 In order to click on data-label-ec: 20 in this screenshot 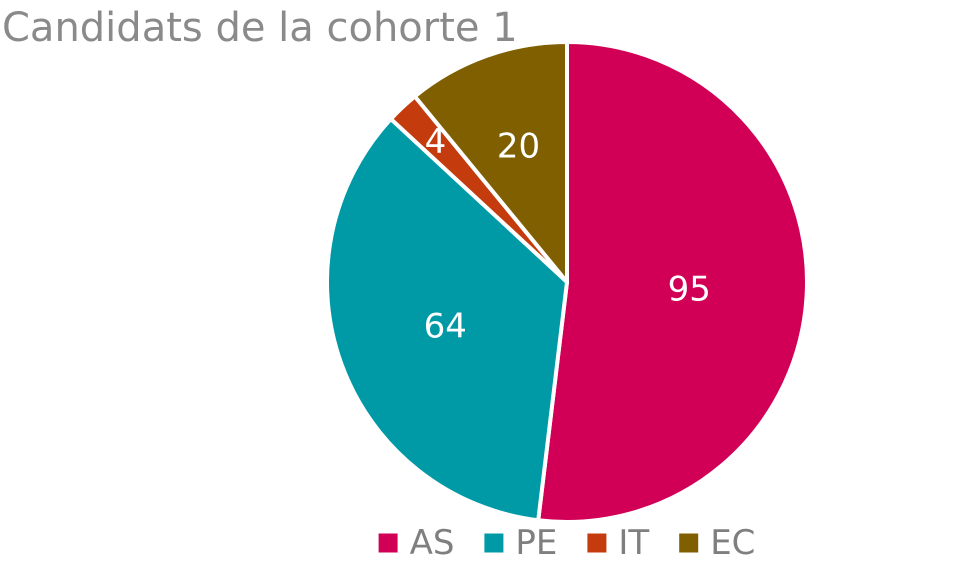, I will do `click(518, 146)`.